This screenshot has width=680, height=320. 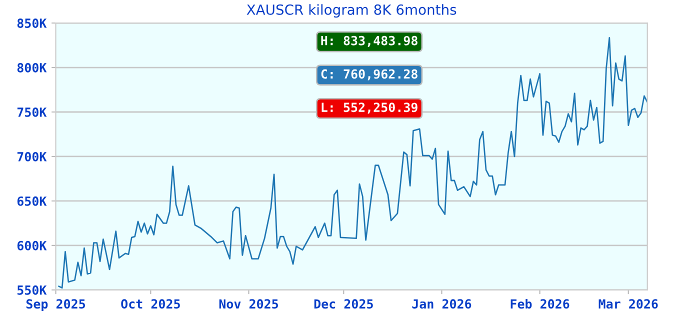 What do you see at coordinates (32, 157) in the screenshot?
I see `y-tick-label: 700K` at bounding box center [32, 157].